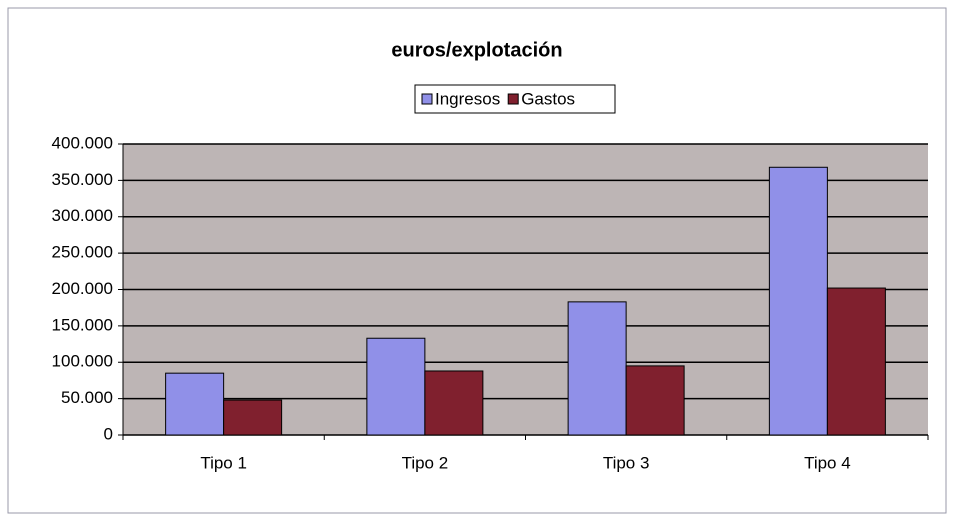 This screenshot has height=521, width=953. Describe the element at coordinates (82, 215) in the screenshot. I see `y-tick-label: 300.000` at that location.